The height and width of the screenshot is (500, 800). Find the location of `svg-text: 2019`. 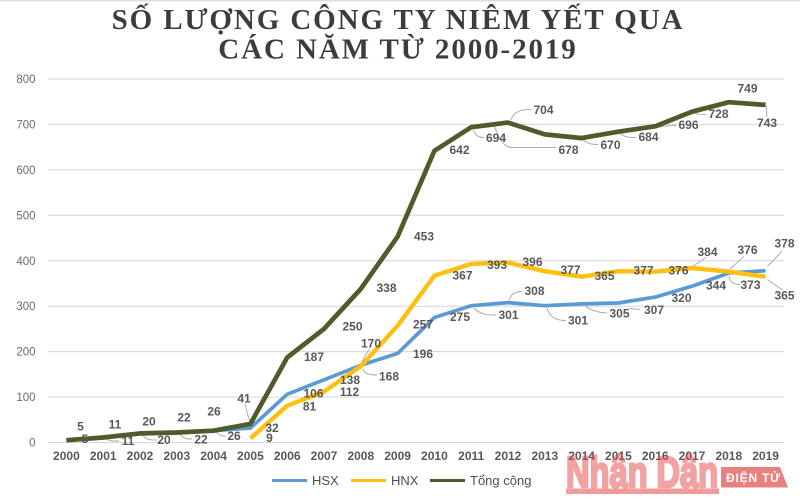

svg-text: 2019 is located at coordinates (765, 456).